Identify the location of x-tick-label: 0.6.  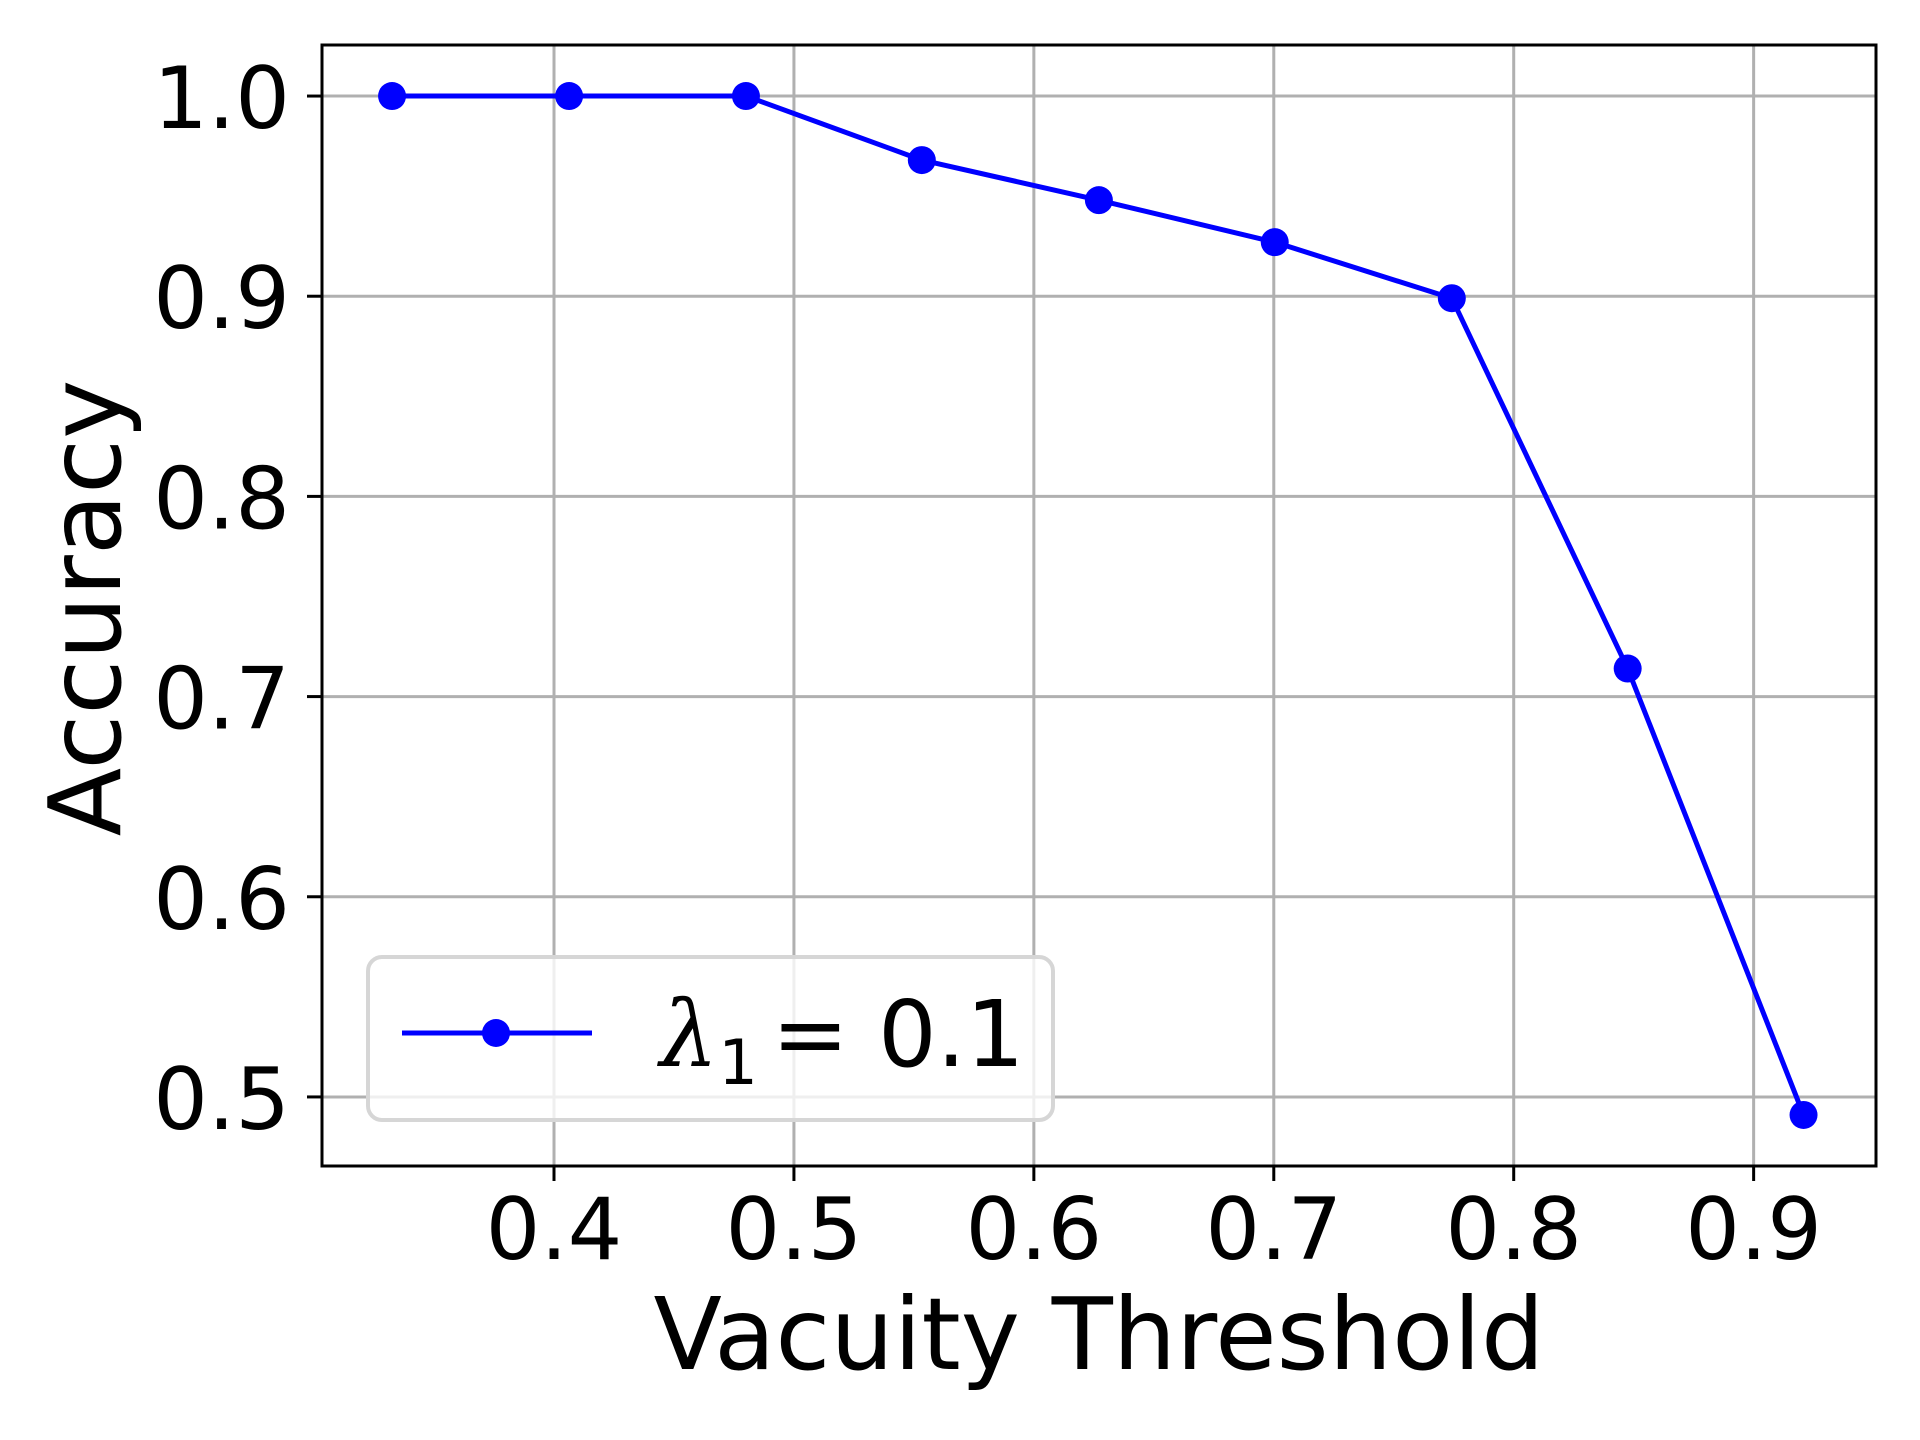
(1033, 1230).